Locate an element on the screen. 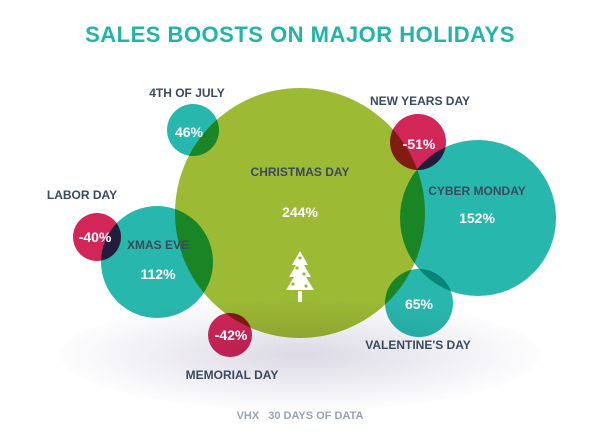 Image resolution: width=600 pixels, height=448 pixels. footer: VHX 30 DAYS OF DATA is located at coordinates (300, 416).